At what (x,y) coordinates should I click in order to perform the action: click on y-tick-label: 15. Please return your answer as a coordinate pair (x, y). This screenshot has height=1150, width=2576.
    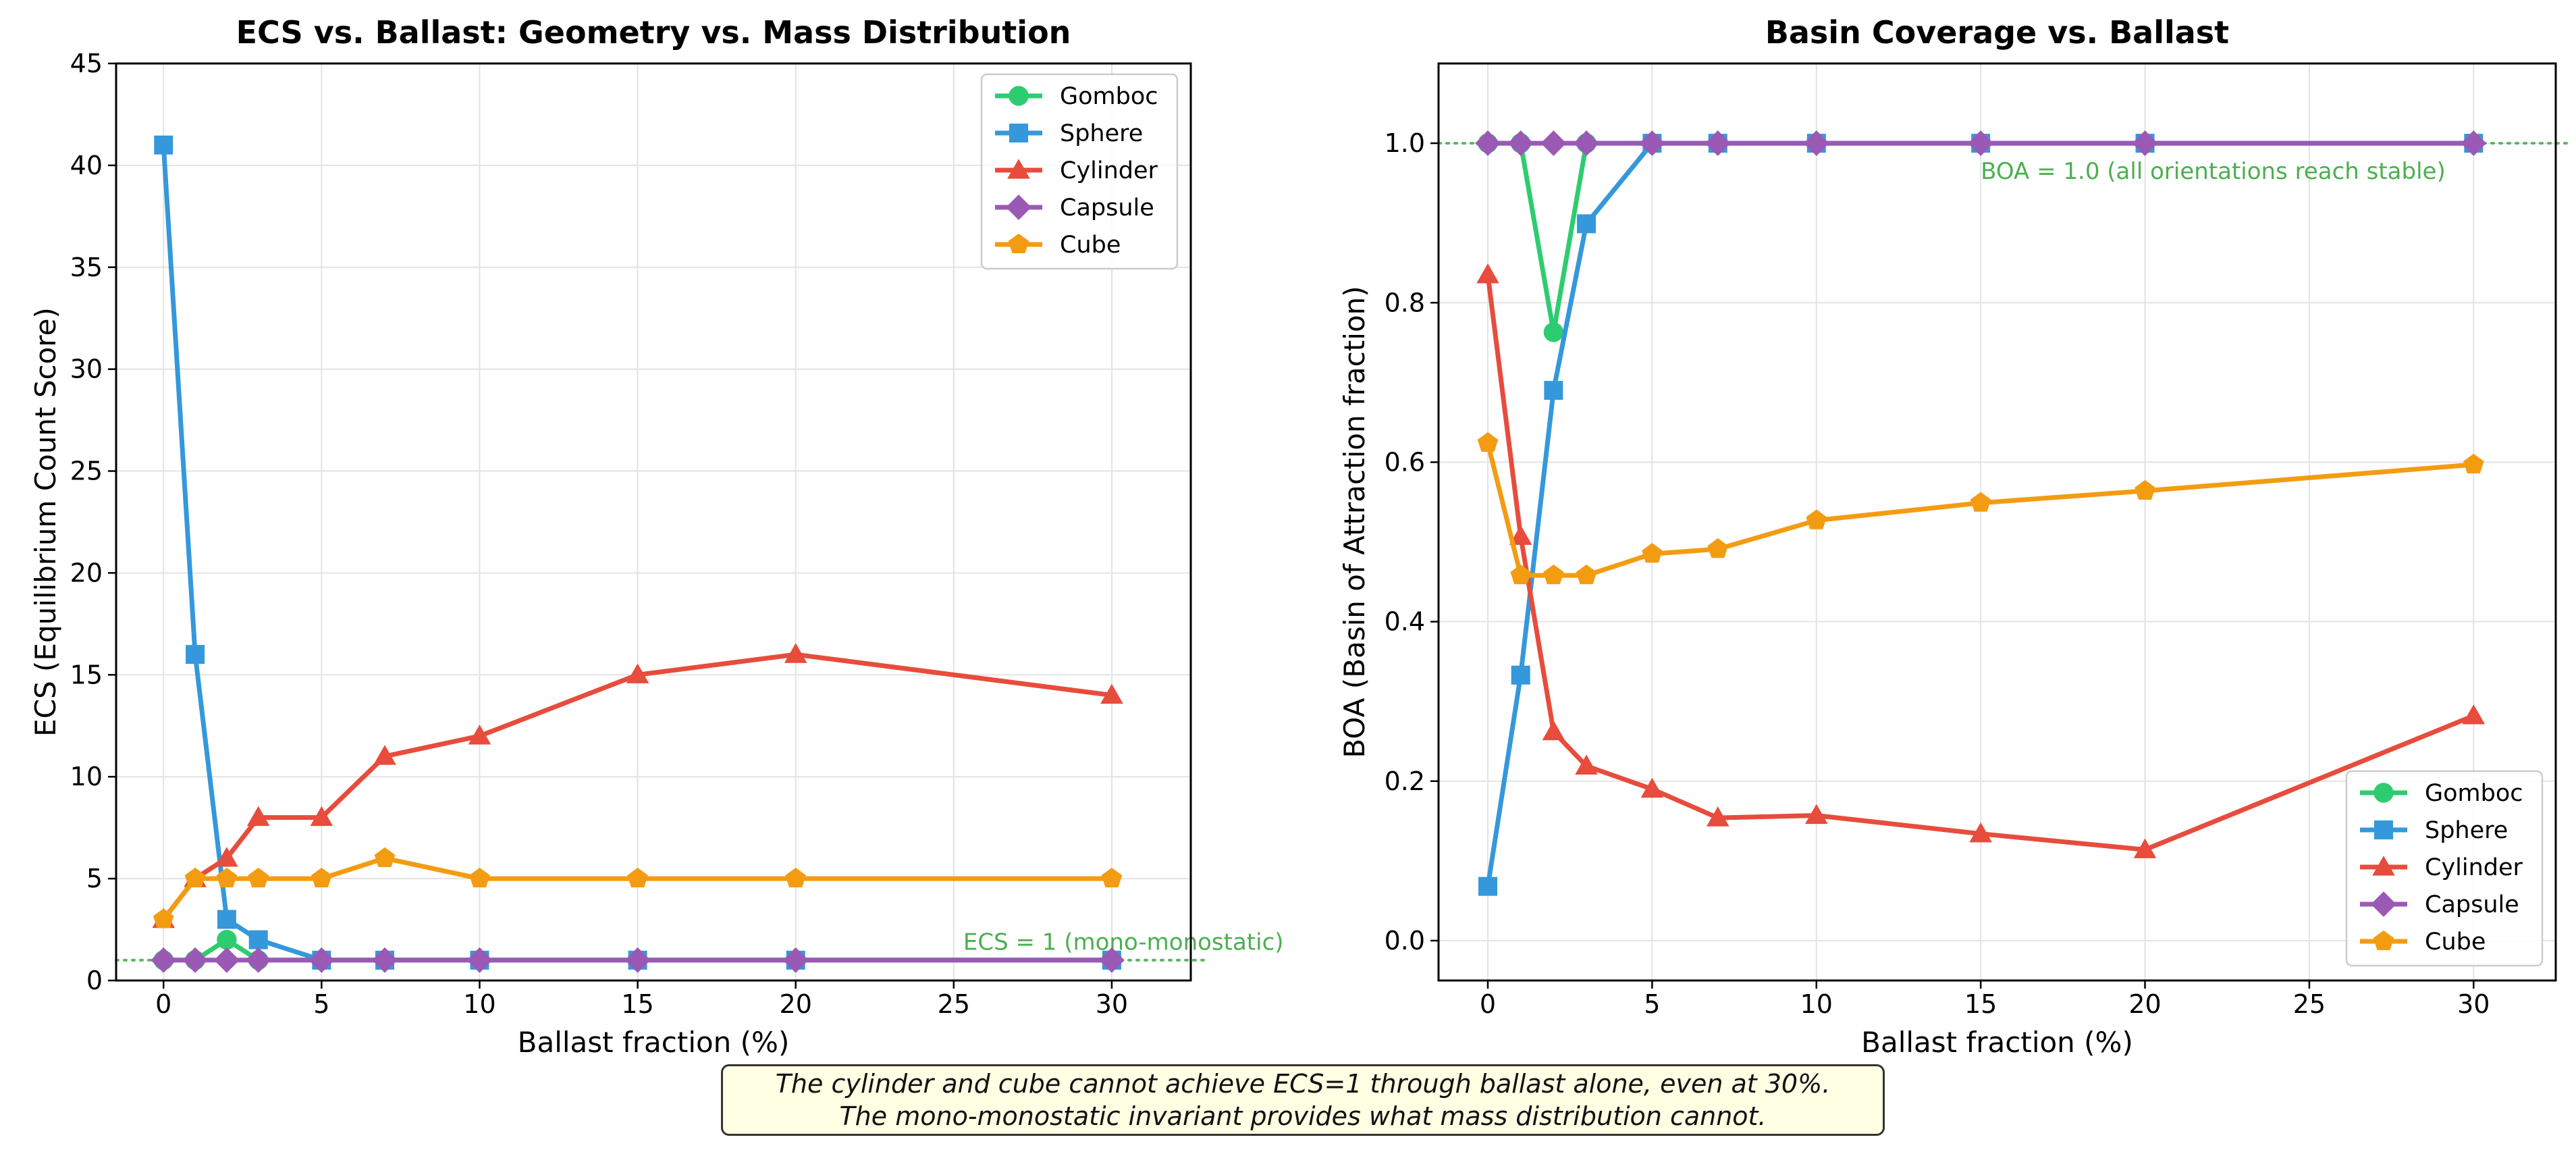
    Looking at the image, I should click on (86, 675).